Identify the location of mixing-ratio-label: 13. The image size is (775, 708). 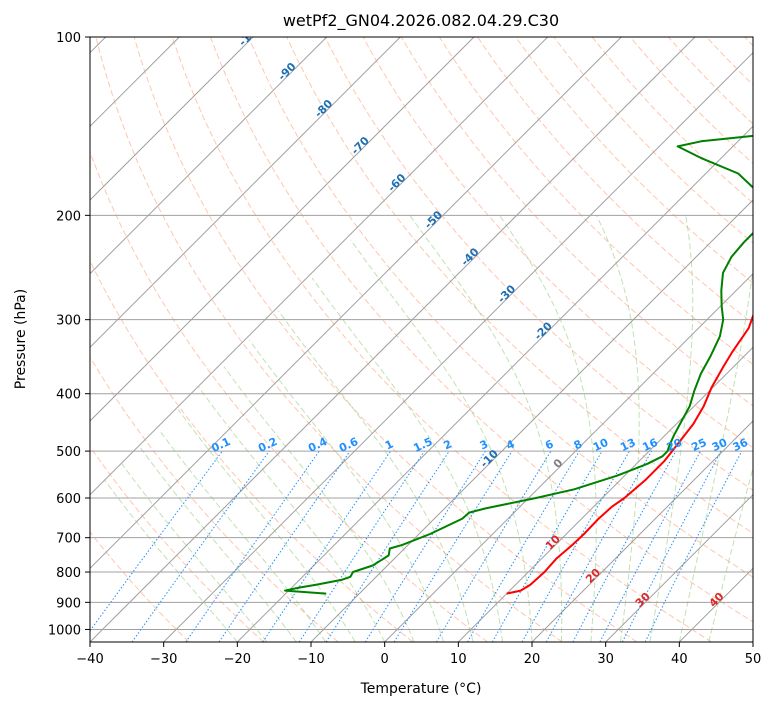
(627, 445).